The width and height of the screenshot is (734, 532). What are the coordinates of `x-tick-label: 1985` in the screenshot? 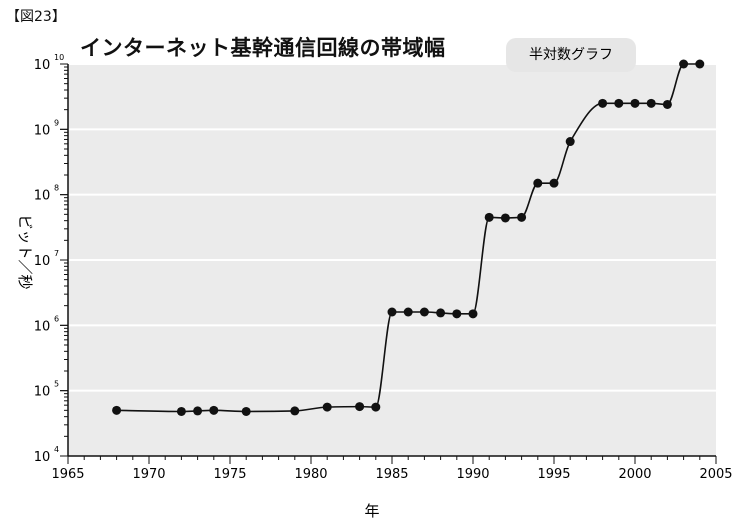 It's located at (391, 474).